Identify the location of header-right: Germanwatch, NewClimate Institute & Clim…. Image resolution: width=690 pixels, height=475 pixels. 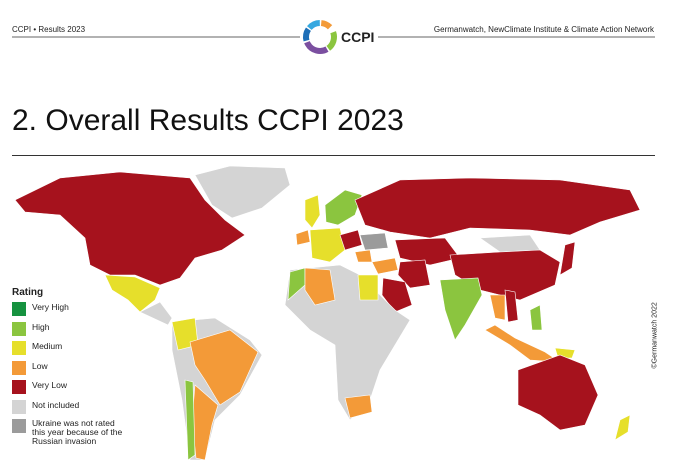
(543, 29).